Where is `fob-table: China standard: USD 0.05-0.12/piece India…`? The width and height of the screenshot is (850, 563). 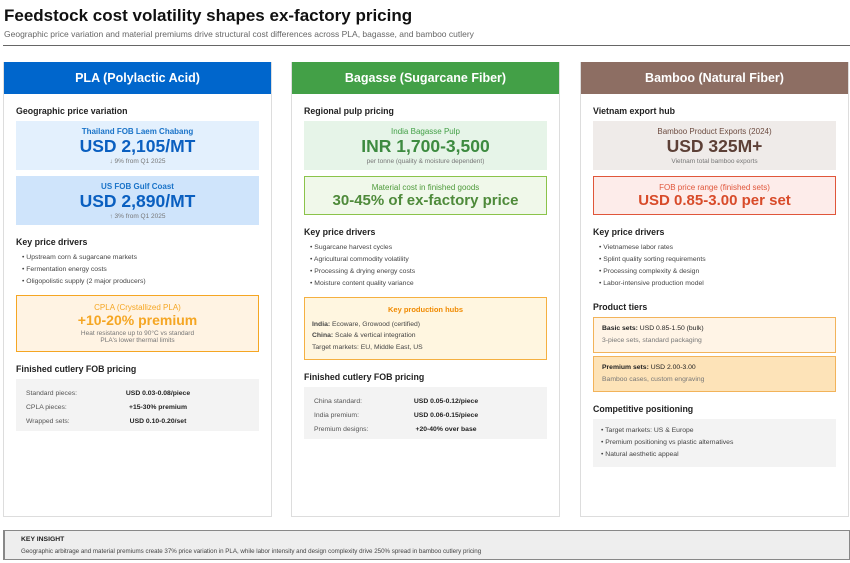
fob-table: China standard: USD 0.05-0.12/piece India… is located at coordinates (425, 413).